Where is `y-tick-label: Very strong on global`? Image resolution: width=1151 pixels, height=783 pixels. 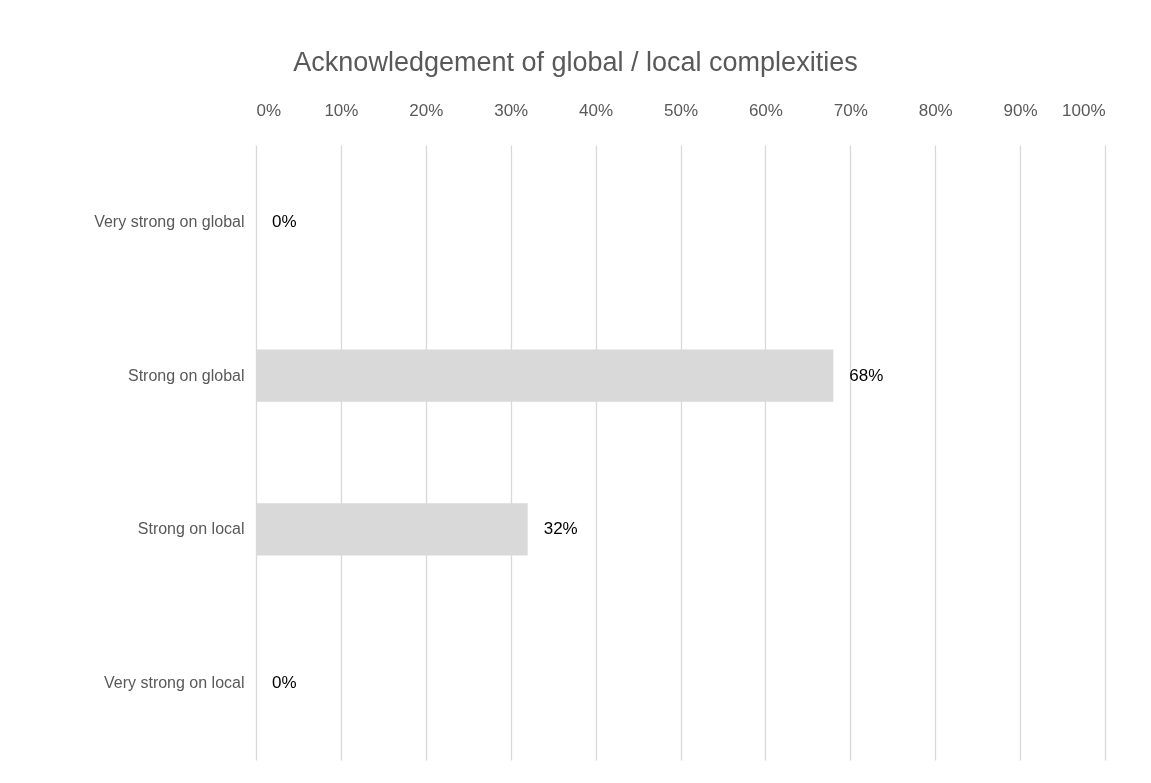
y-tick-label: Very strong on global is located at coordinates (169, 221).